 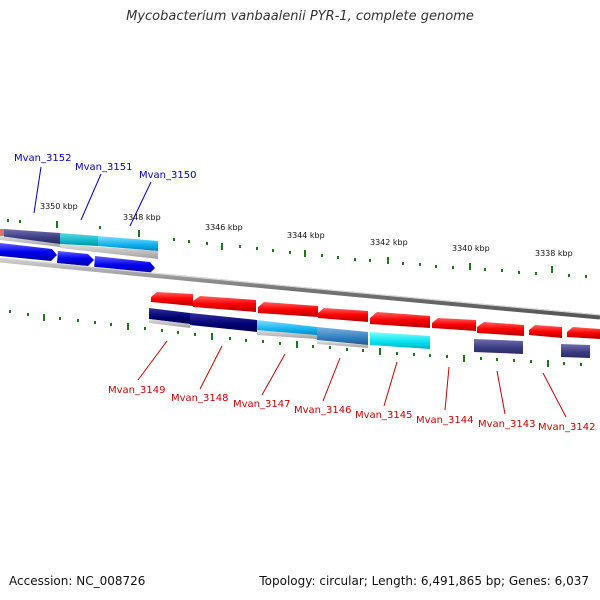 I want to click on kbp-label: 3340 kbp, so click(x=471, y=248).